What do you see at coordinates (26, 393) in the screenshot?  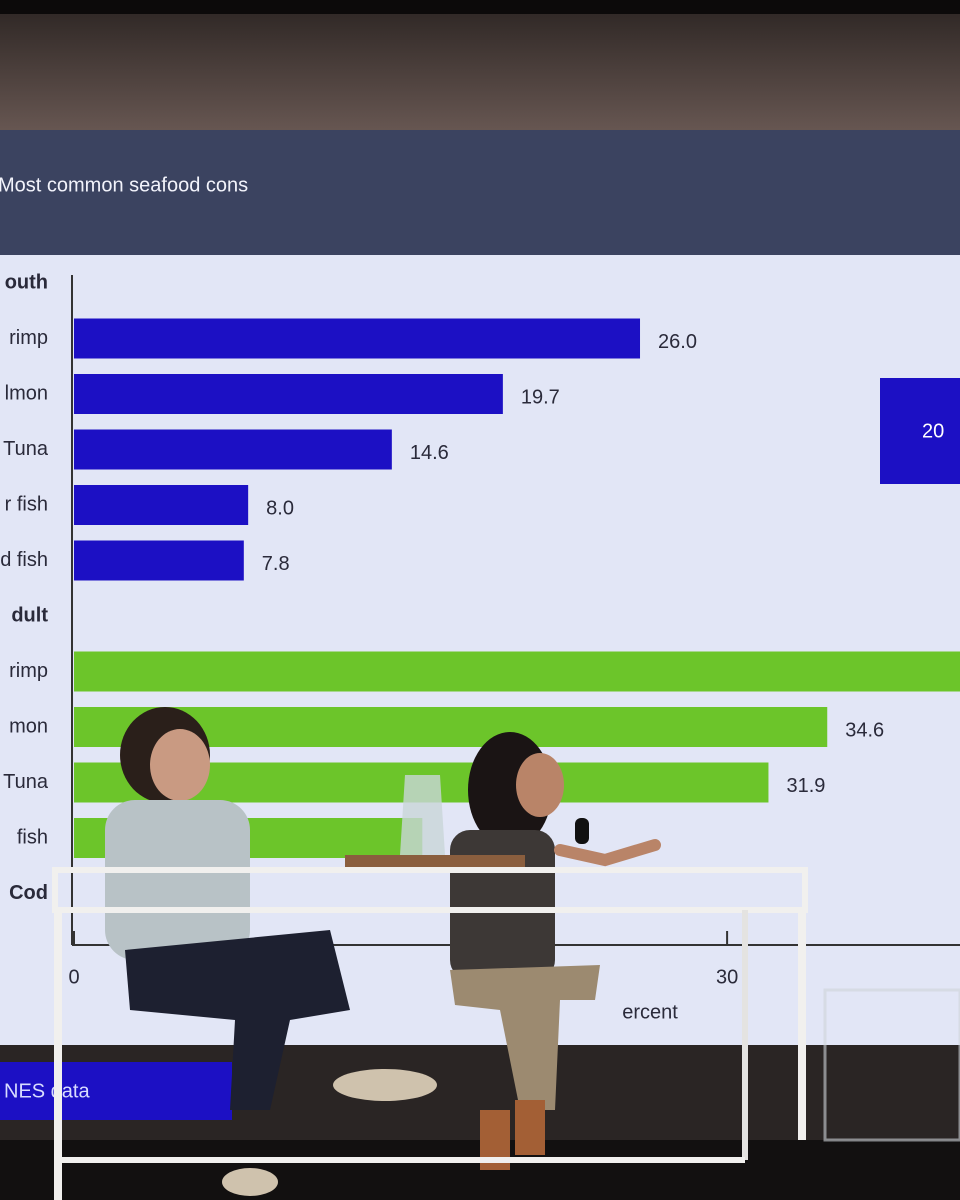 I see `category-label: lmon` at bounding box center [26, 393].